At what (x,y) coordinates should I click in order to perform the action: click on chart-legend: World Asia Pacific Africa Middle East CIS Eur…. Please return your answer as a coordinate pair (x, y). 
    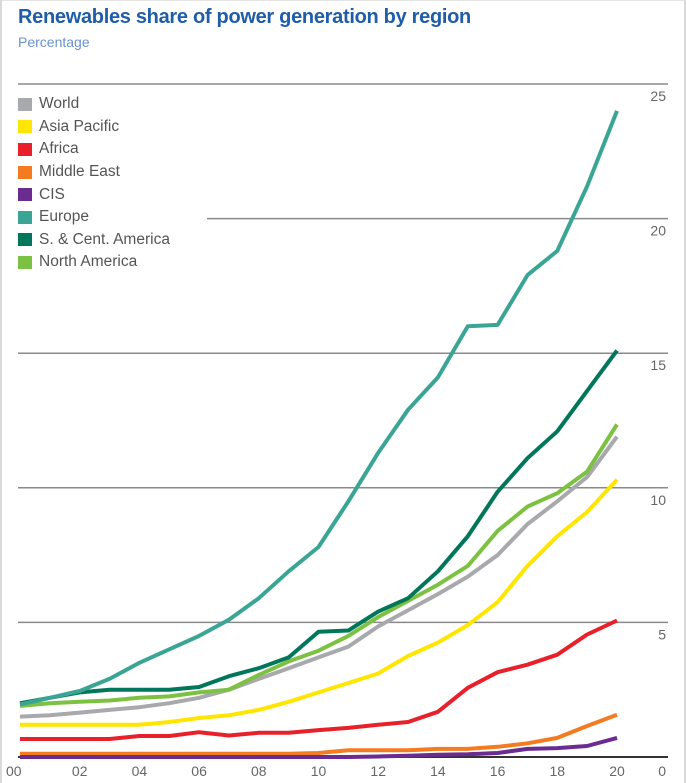
    Looking at the image, I should click on (94, 183).